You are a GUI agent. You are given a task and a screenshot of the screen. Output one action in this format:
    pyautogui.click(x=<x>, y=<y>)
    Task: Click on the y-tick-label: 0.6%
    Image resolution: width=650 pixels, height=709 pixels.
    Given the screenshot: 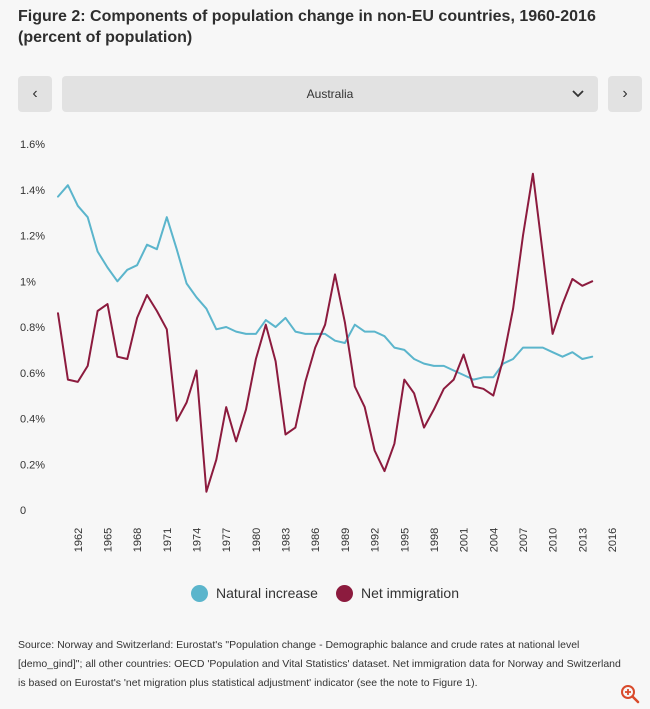 What is the action you would take?
    pyautogui.click(x=32, y=374)
    